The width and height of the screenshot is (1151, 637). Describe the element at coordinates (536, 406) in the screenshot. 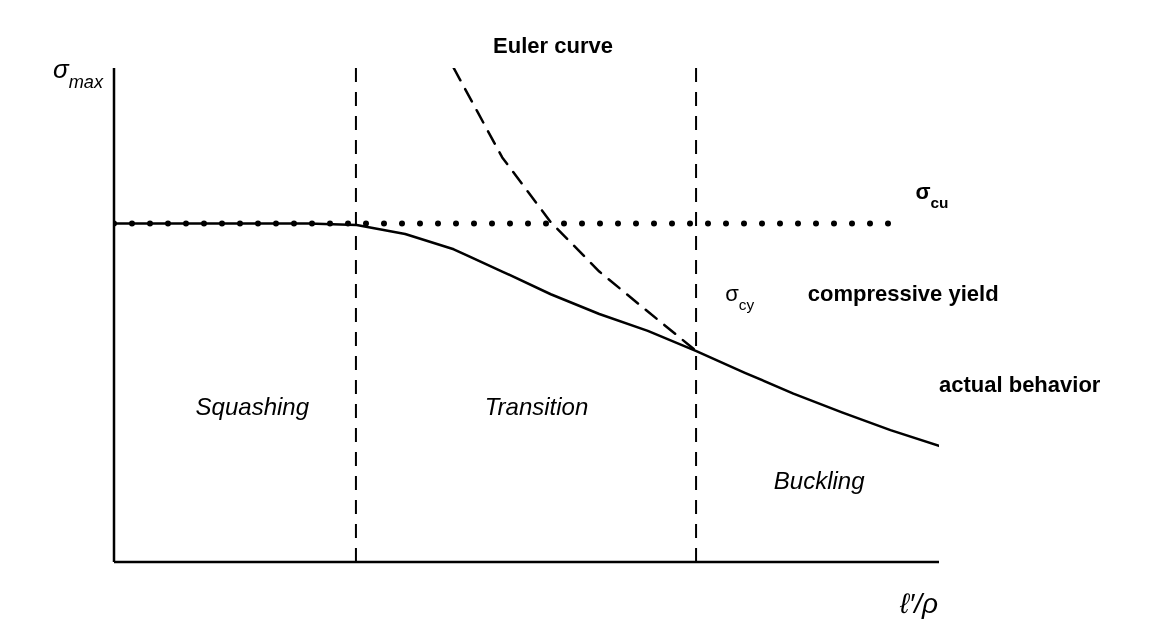

I see `annotation: Transition` at that location.